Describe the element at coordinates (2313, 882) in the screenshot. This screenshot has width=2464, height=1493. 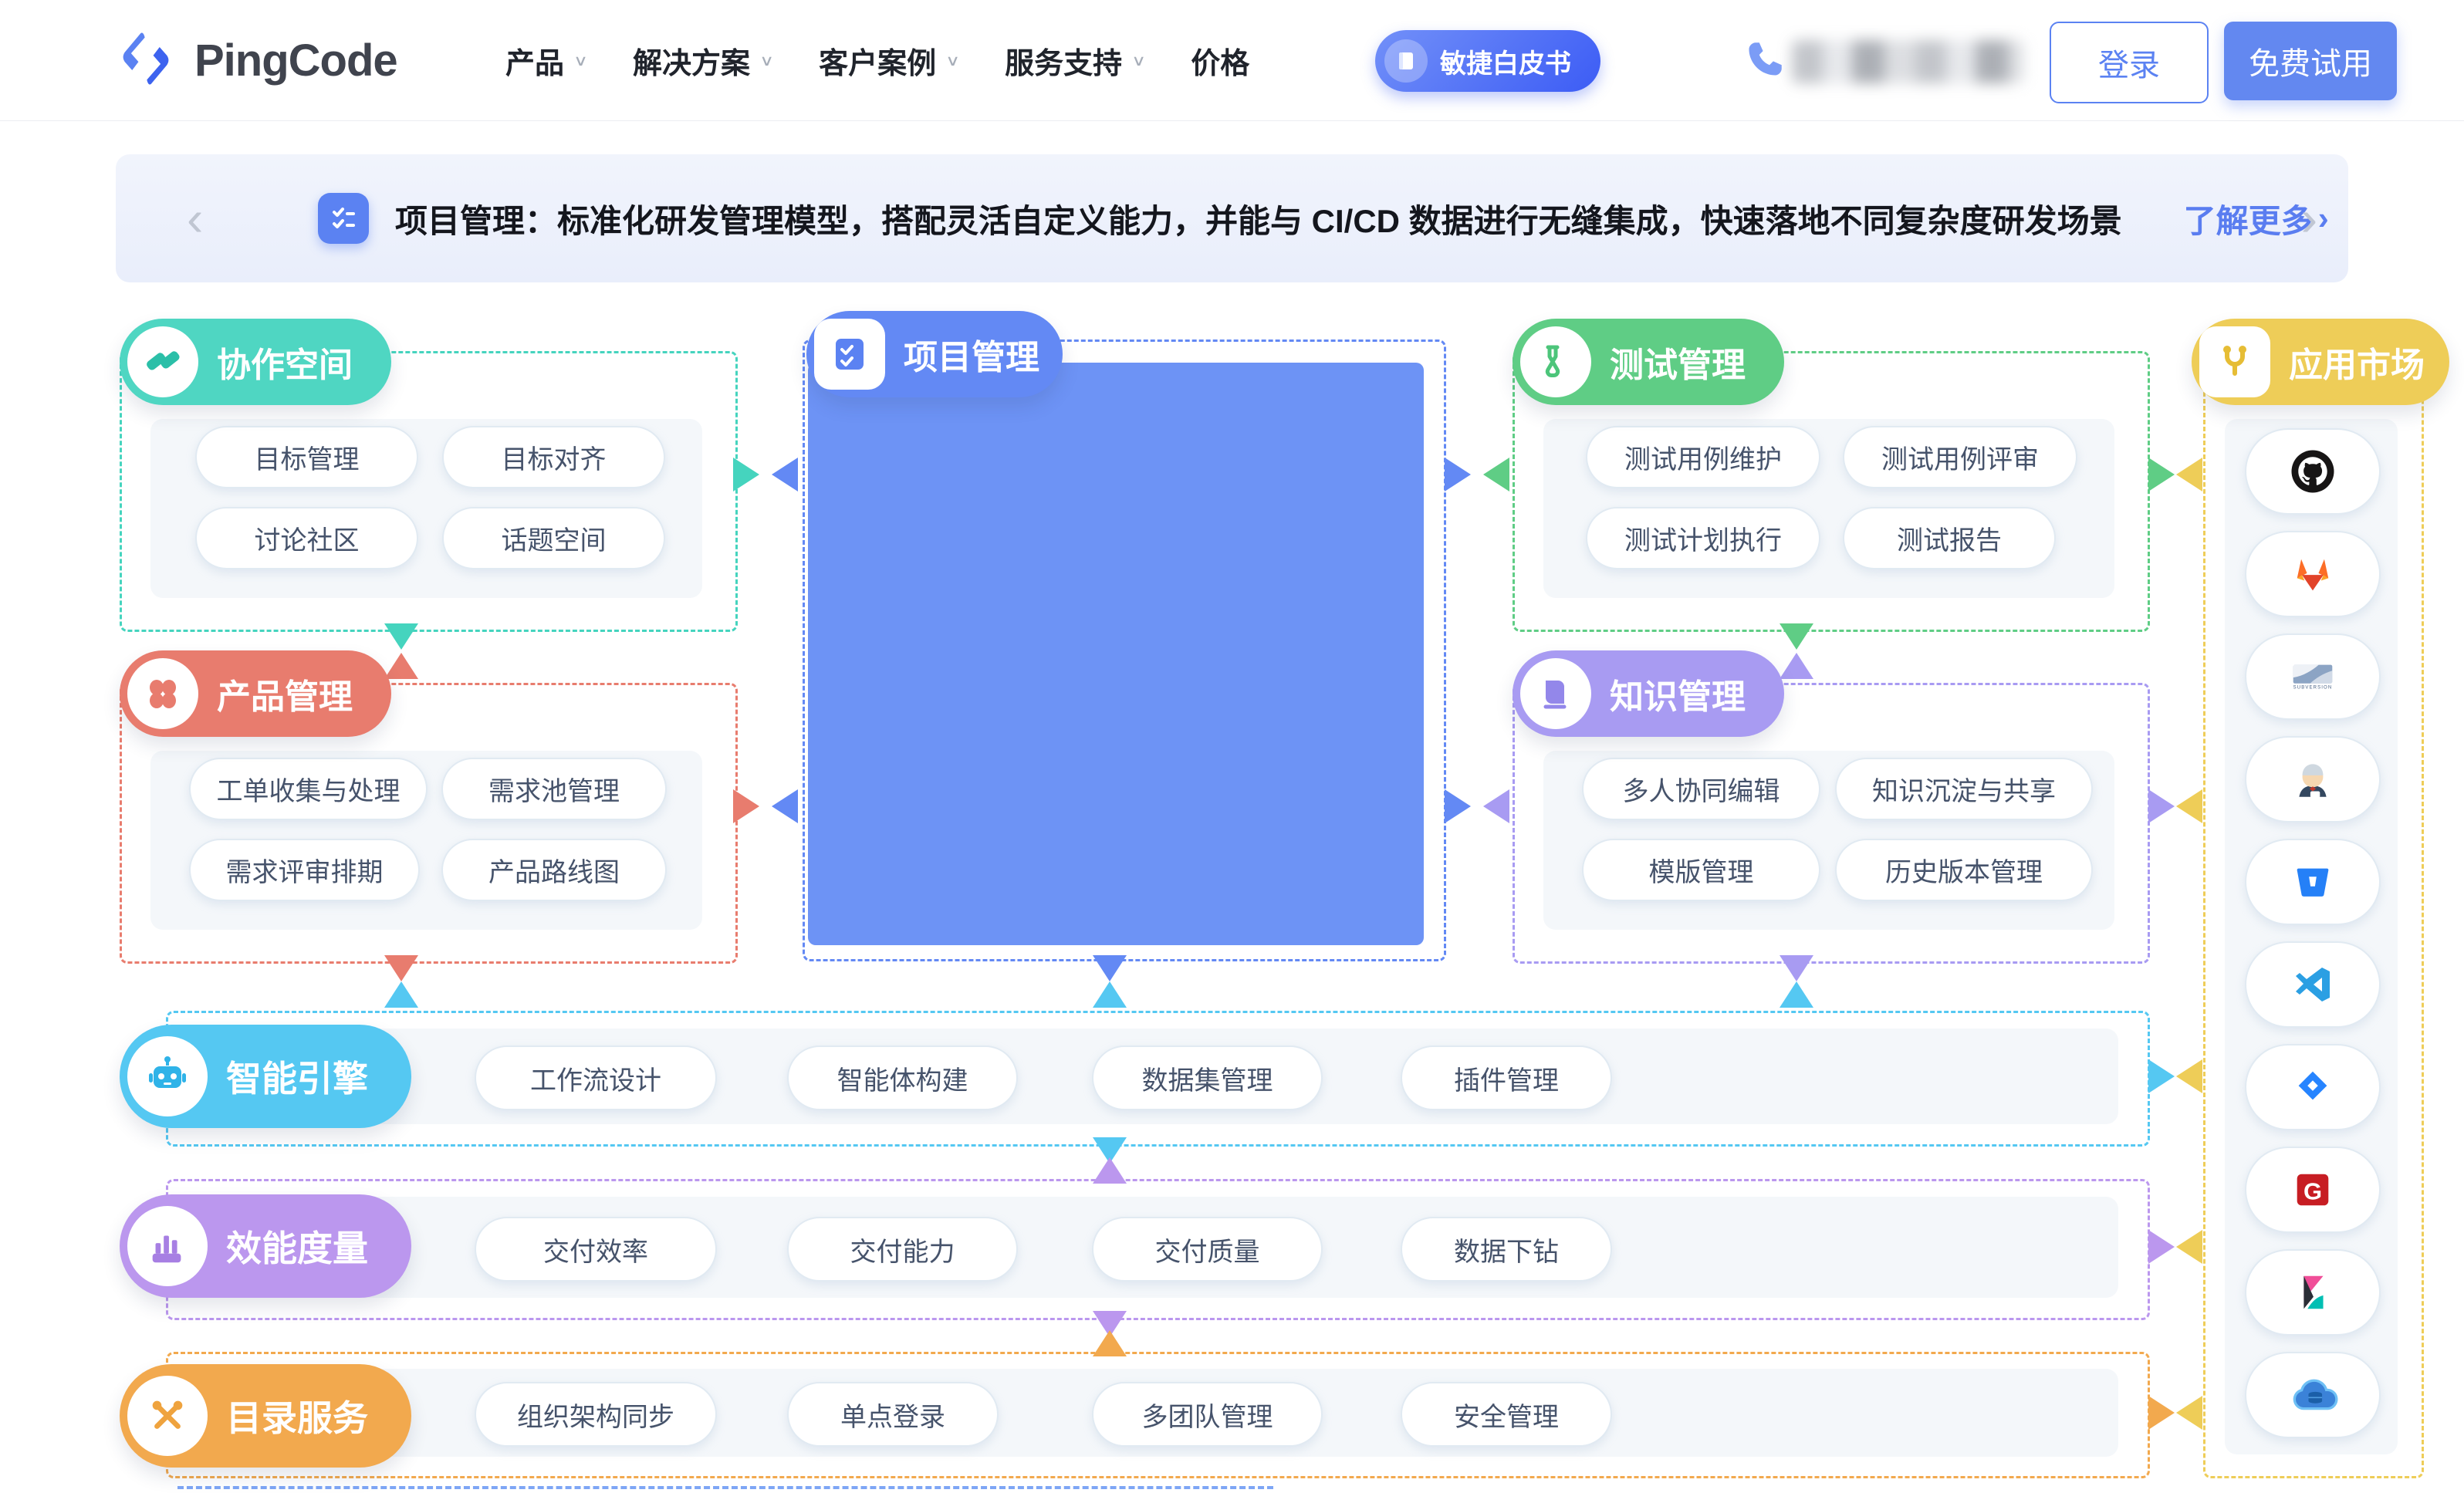
I see `bitbucket-icon` at that location.